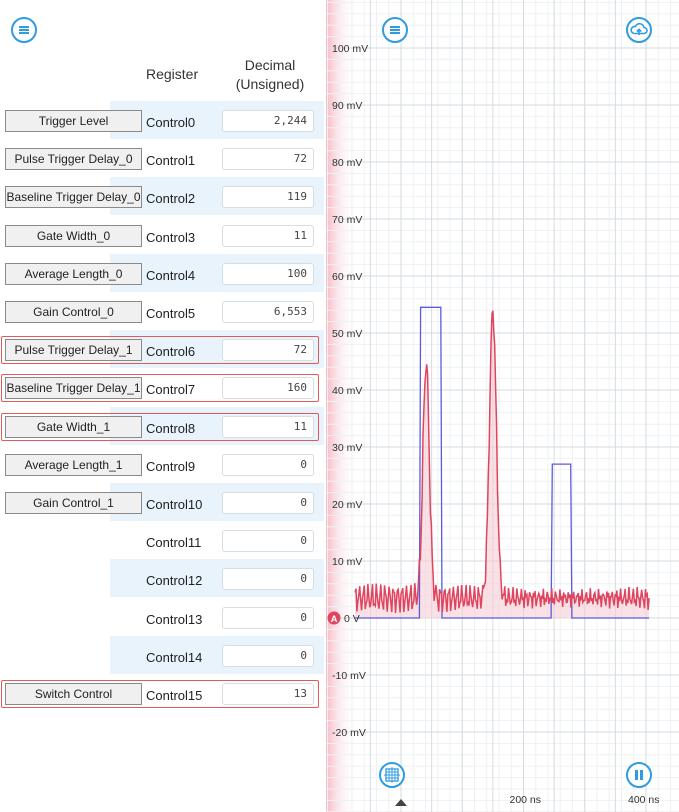 The width and height of the screenshot is (679, 812). What do you see at coordinates (347, 391) in the screenshot?
I see `y-tick-label: 40 mV` at bounding box center [347, 391].